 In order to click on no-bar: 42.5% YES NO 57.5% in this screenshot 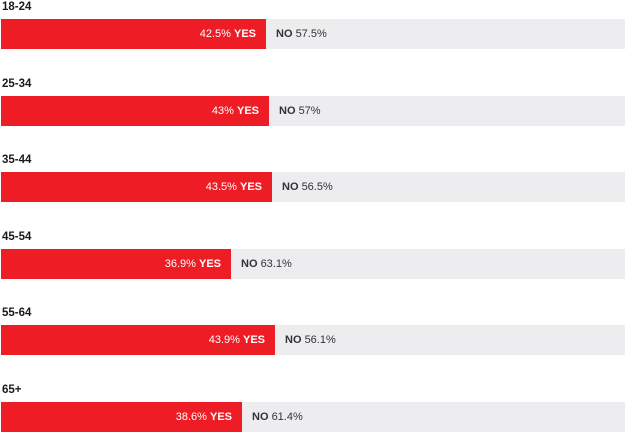, I will do `click(313, 34)`.